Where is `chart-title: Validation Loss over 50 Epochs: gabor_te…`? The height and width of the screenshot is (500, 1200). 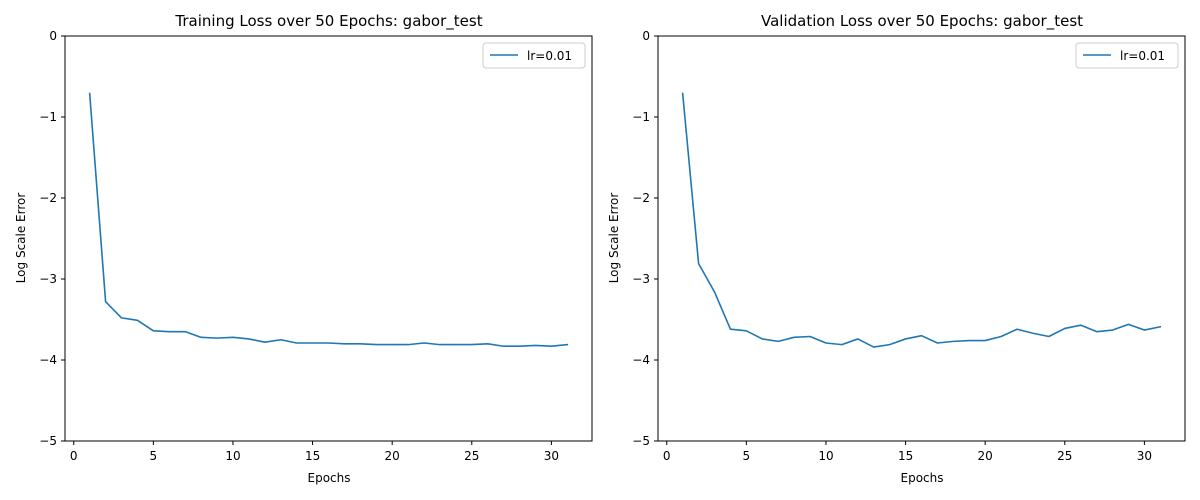 chart-title: Validation Loss over 50 Epochs: gabor_te… is located at coordinates (922, 21).